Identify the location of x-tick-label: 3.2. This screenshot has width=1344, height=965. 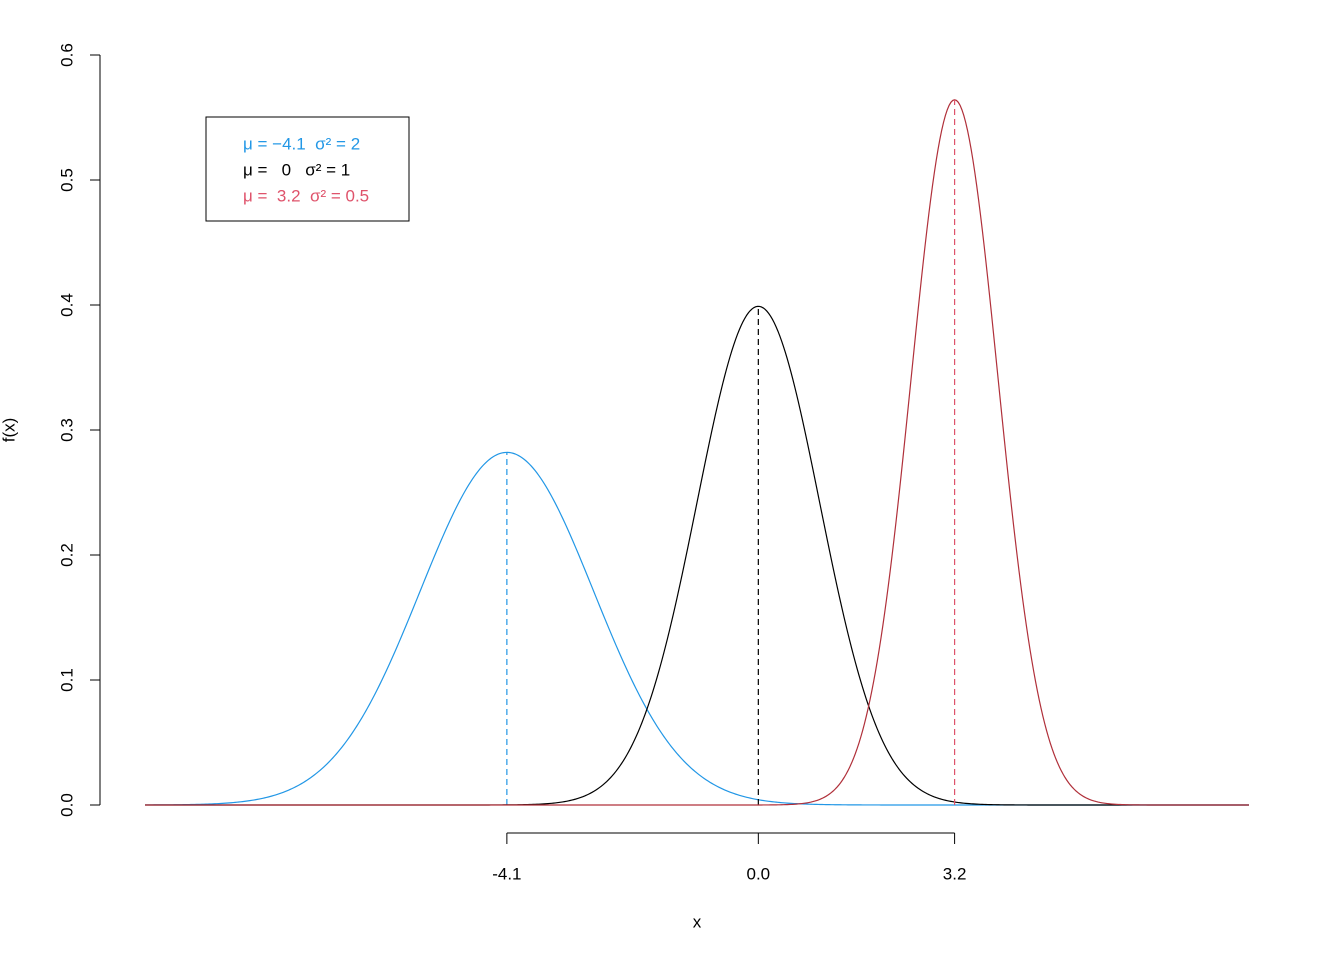
(955, 873).